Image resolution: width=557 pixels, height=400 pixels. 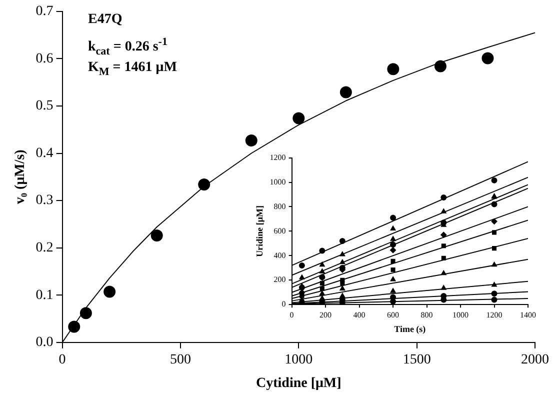 I want to click on y-tick-label: 600, so click(x=280, y=231).